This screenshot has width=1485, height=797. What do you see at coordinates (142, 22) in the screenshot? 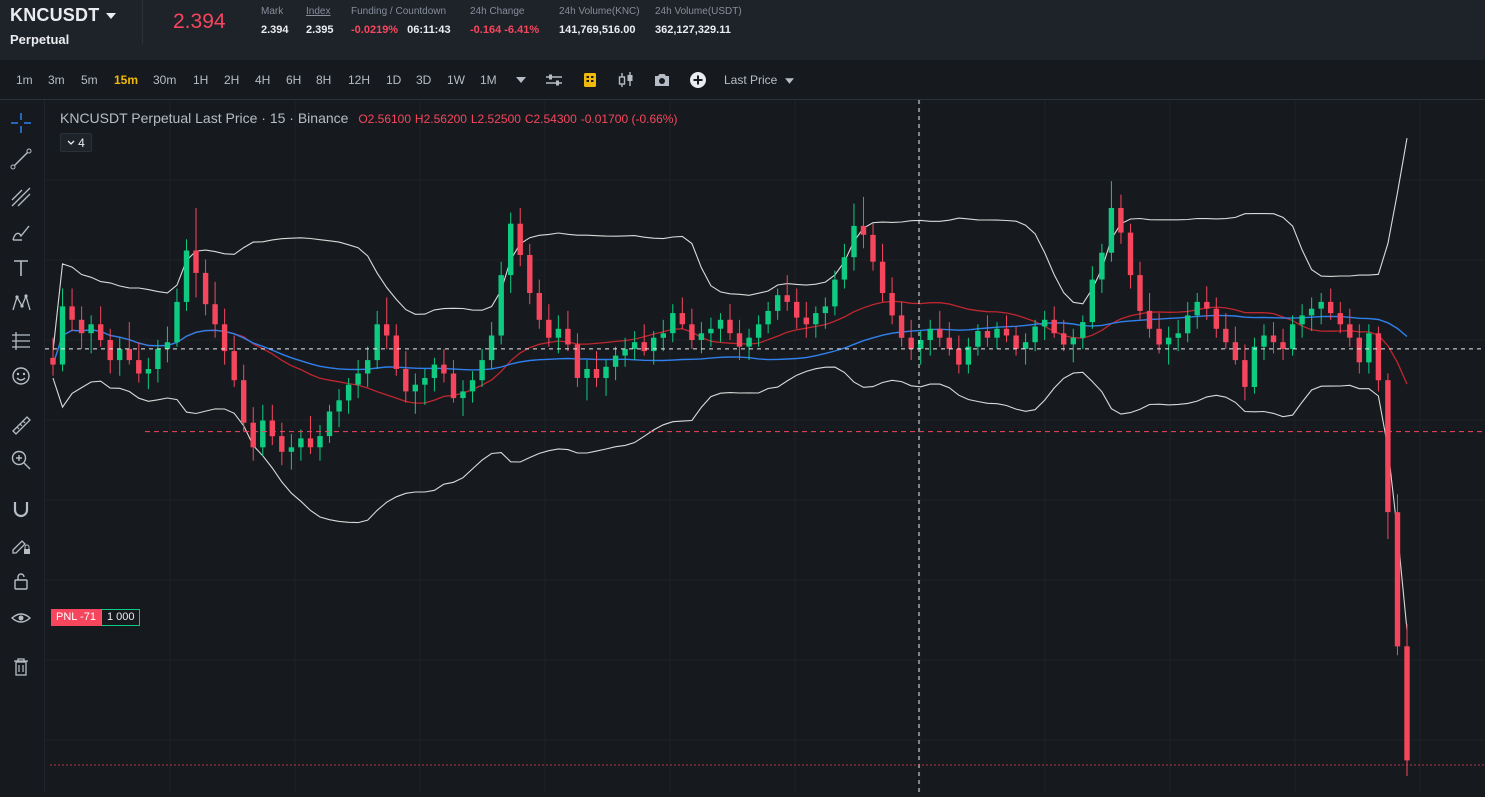
I see `header-divider` at bounding box center [142, 22].